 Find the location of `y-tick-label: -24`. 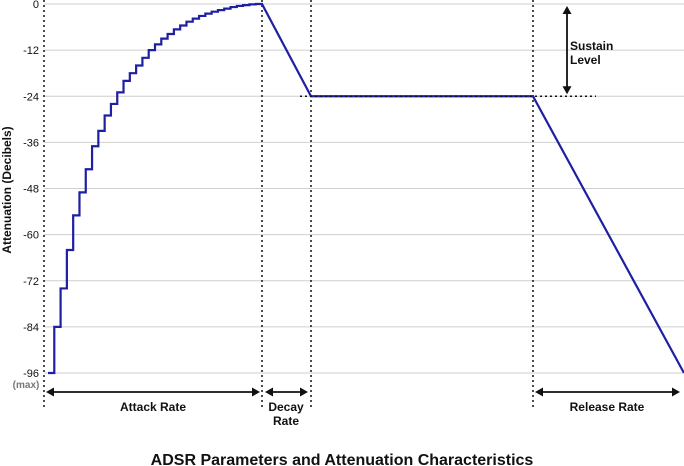

y-tick-label: -24 is located at coordinates (31, 97).